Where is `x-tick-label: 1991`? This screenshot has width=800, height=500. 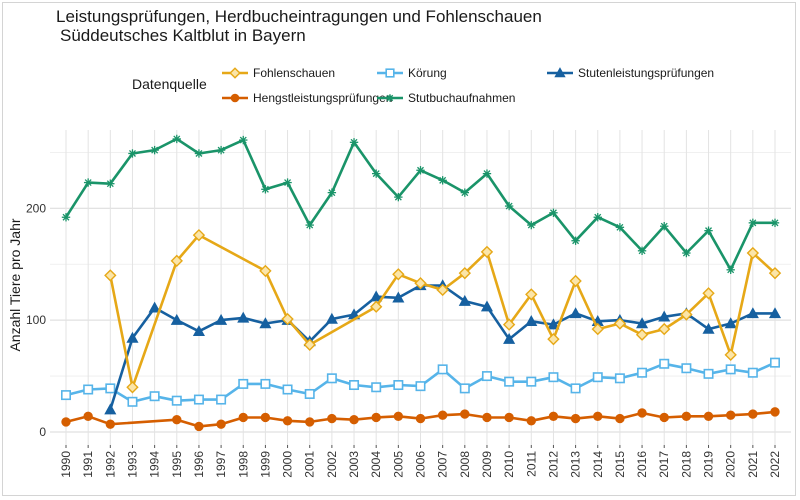
x-tick-label: 1991 is located at coordinates (88, 464).